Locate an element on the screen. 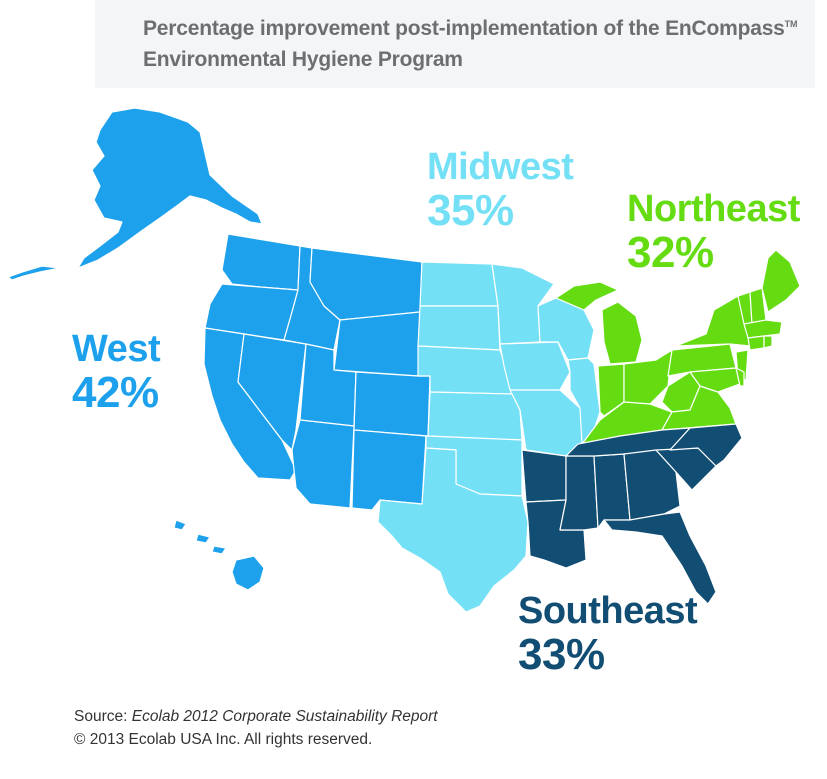 The image size is (827, 779). region-northeast is located at coordinates (678, 347).